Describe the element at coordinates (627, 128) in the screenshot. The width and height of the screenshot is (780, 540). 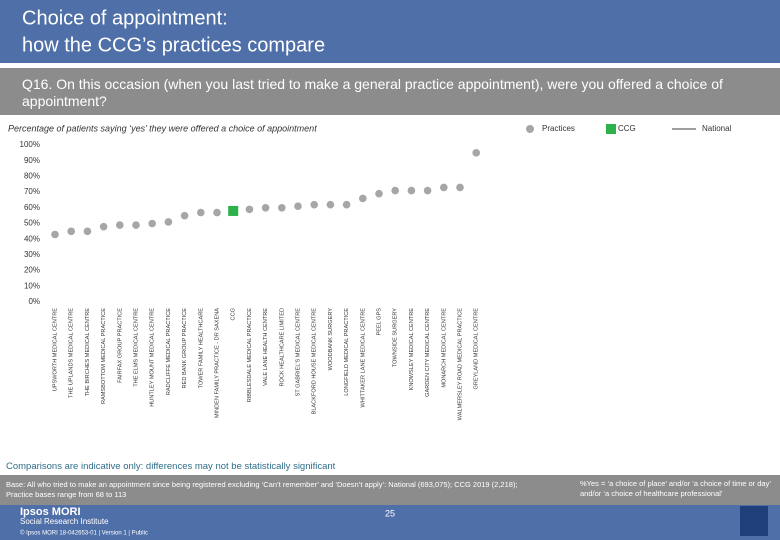
I see `legend-label: CCG` at that location.